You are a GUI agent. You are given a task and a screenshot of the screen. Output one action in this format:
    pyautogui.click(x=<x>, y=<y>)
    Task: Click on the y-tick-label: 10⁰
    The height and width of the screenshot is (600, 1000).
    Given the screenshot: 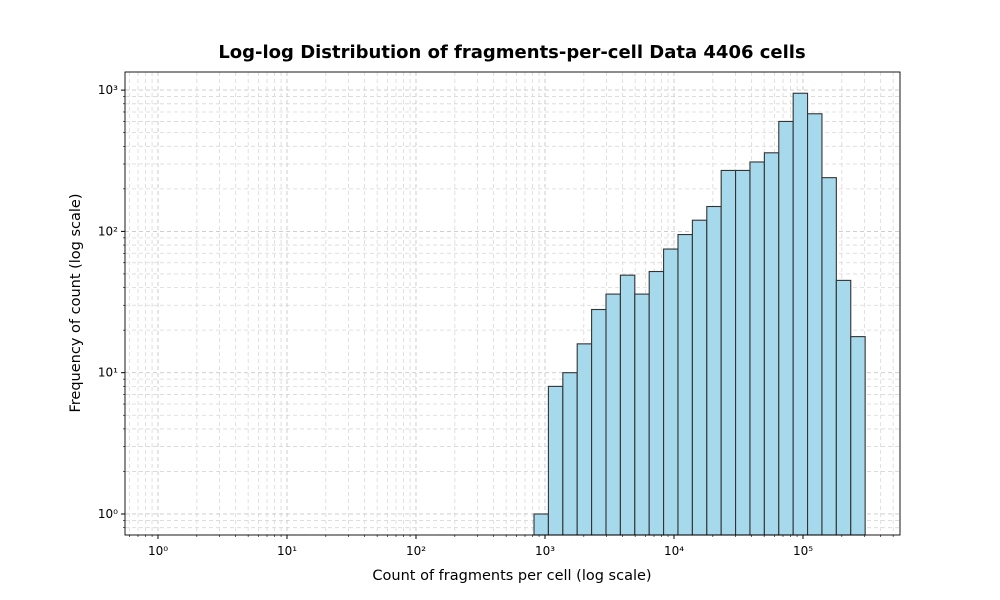 What is the action you would take?
    pyautogui.click(x=108, y=514)
    